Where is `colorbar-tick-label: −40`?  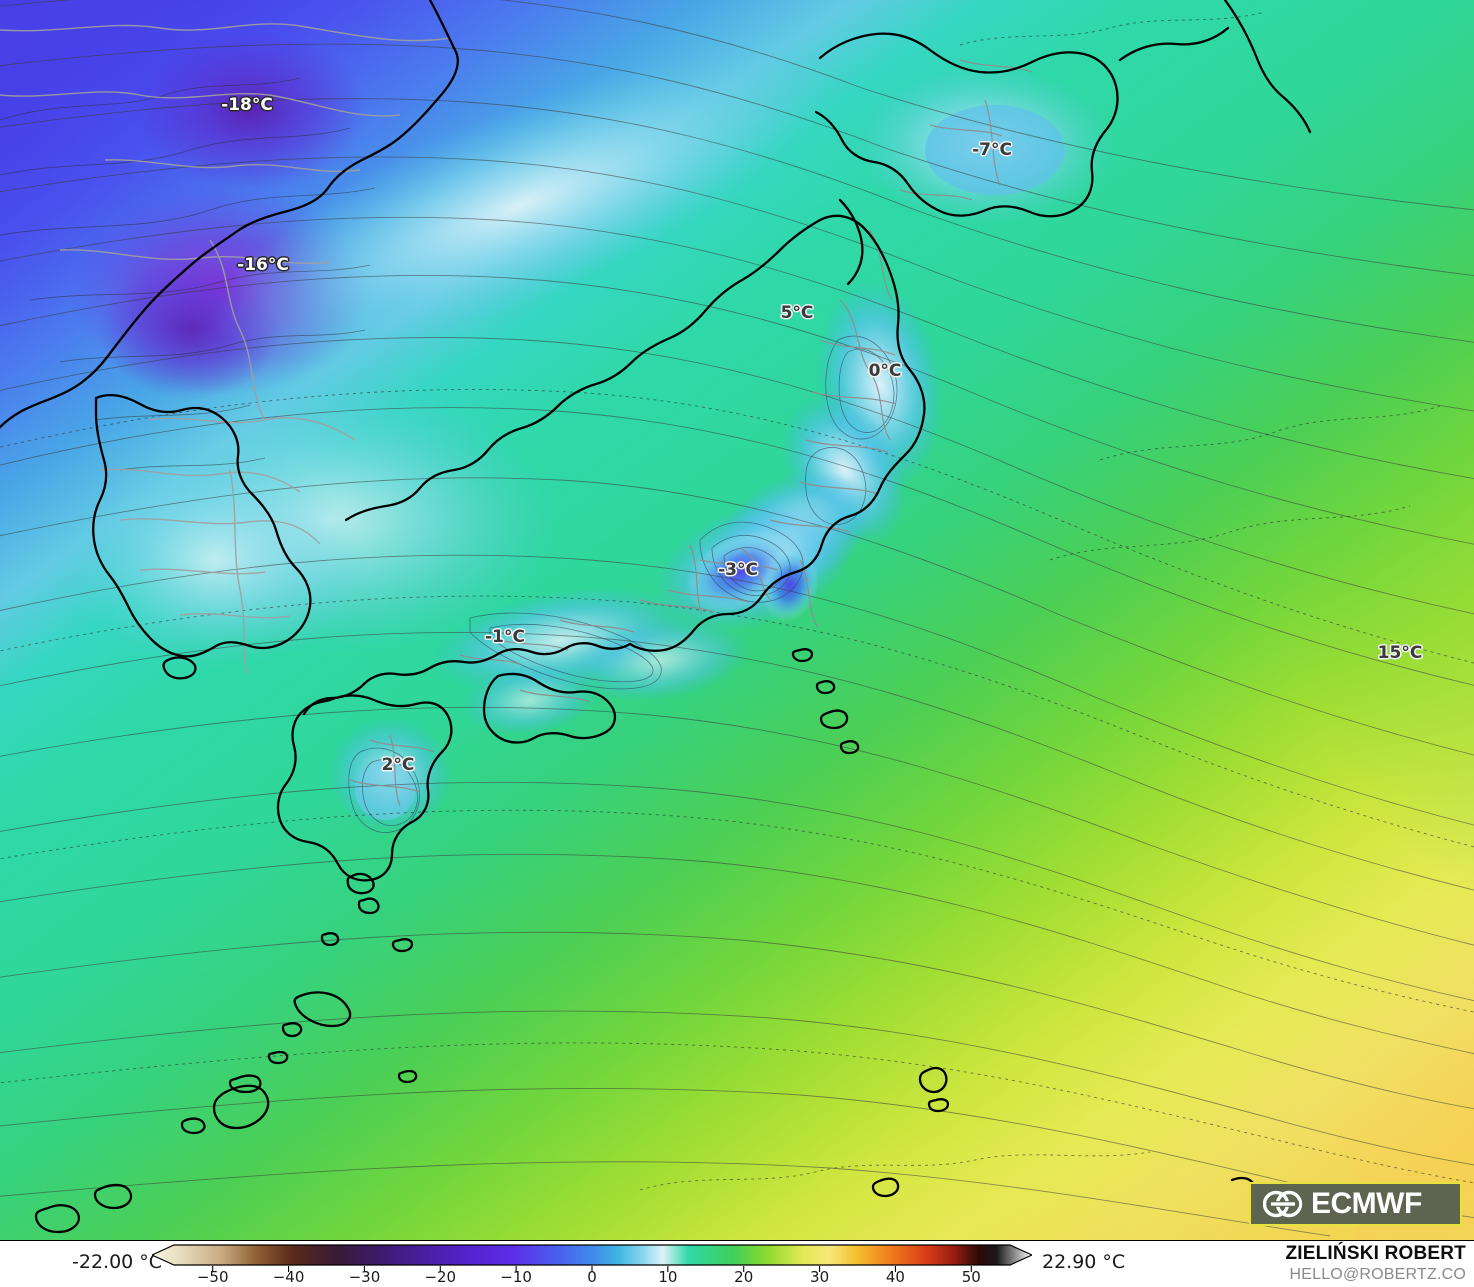
colorbar-tick-label: −40 is located at coordinates (288, 1277).